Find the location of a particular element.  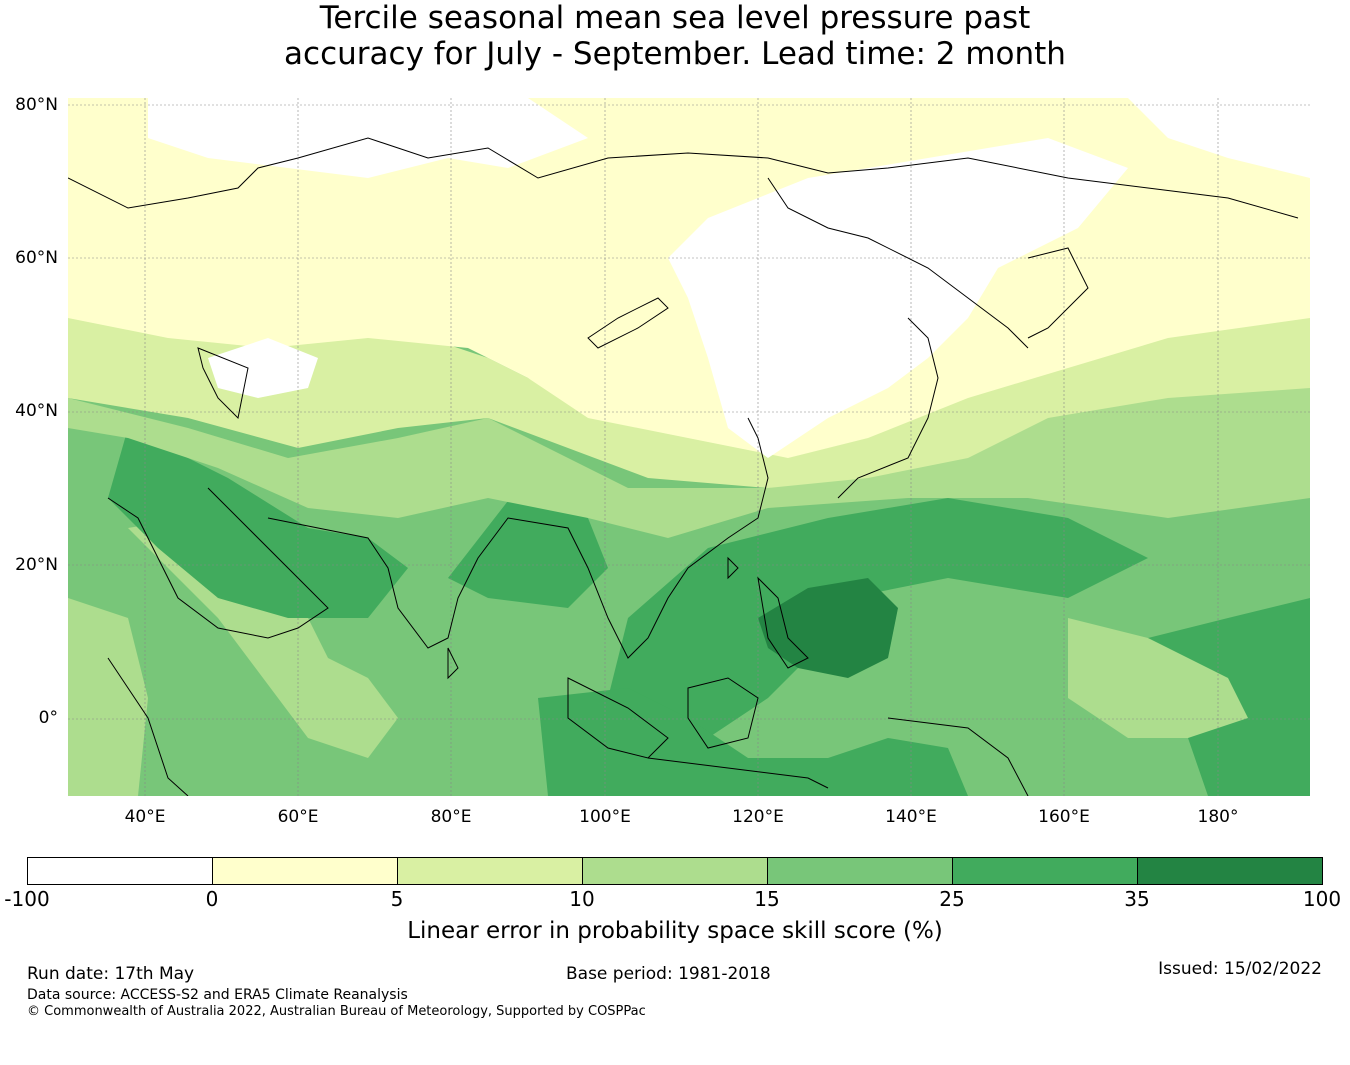

colorbar-tick: 0 is located at coordinates (212, 899).